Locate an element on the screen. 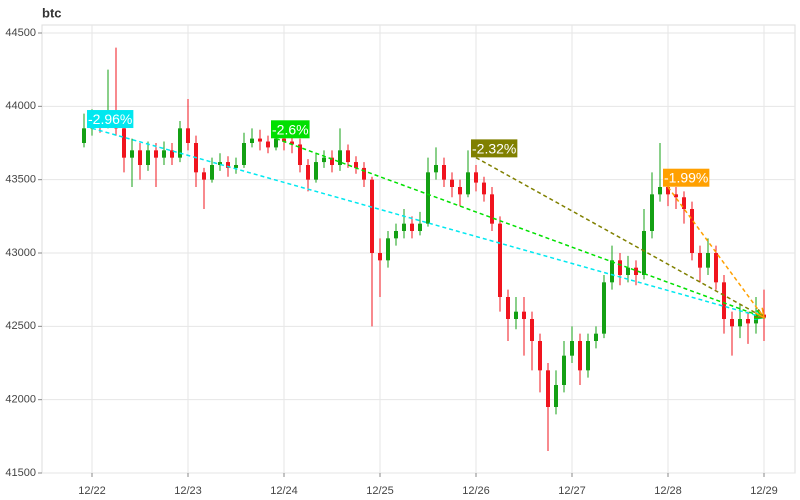 The image size is (800, 500). x-tick-label: 12/22 is located at coordinates (92, 491).